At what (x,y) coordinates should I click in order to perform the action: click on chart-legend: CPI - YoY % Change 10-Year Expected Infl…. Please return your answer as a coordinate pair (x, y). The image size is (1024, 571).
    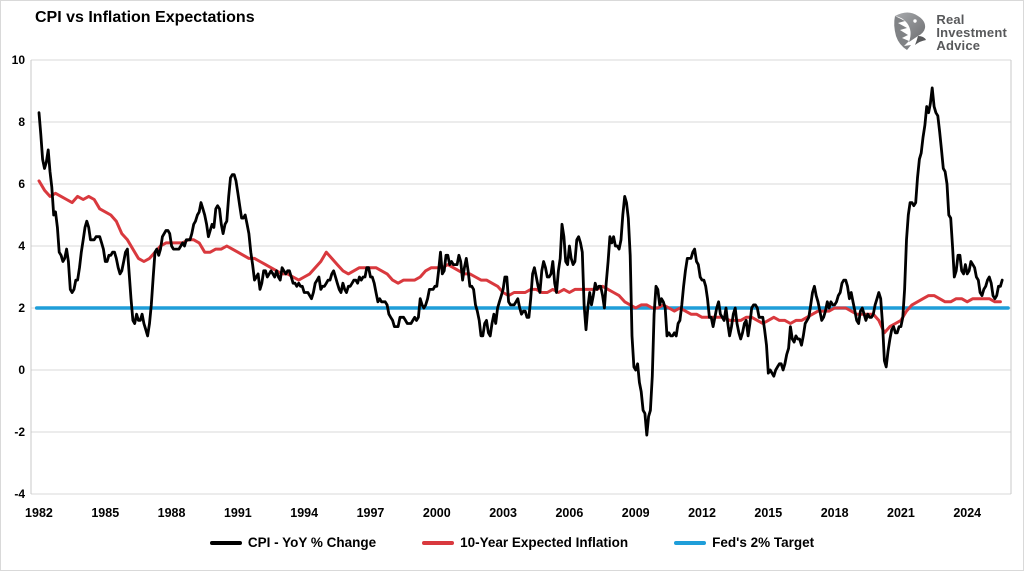
    Looking at the image, I should click on (512, 542).